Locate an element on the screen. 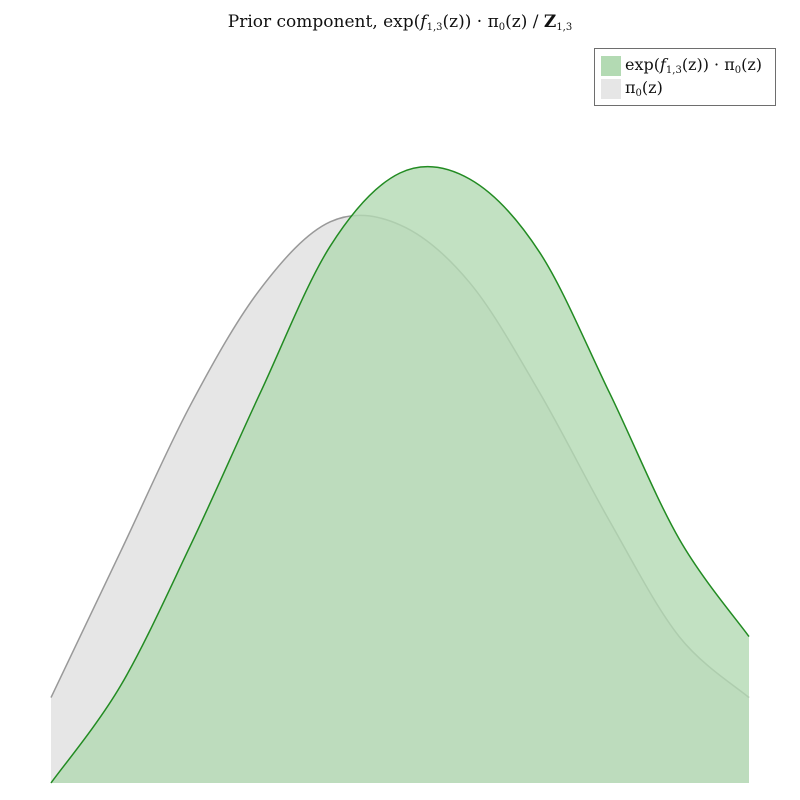 Image resolution: width=800 pixels, height=800 pixels. title-f: f is located at coordinates (423, 22).